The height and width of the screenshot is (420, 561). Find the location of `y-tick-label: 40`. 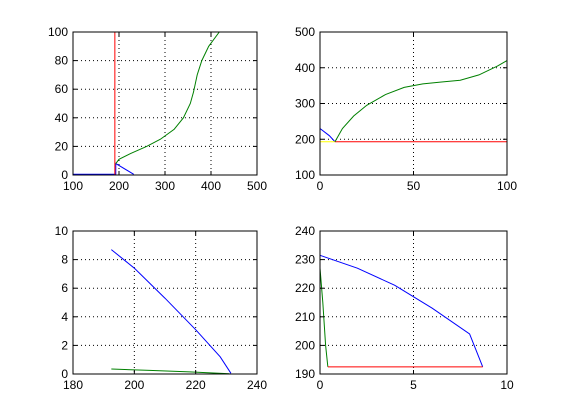

y-tick-label: 40 is located at coordinates (62, 118).